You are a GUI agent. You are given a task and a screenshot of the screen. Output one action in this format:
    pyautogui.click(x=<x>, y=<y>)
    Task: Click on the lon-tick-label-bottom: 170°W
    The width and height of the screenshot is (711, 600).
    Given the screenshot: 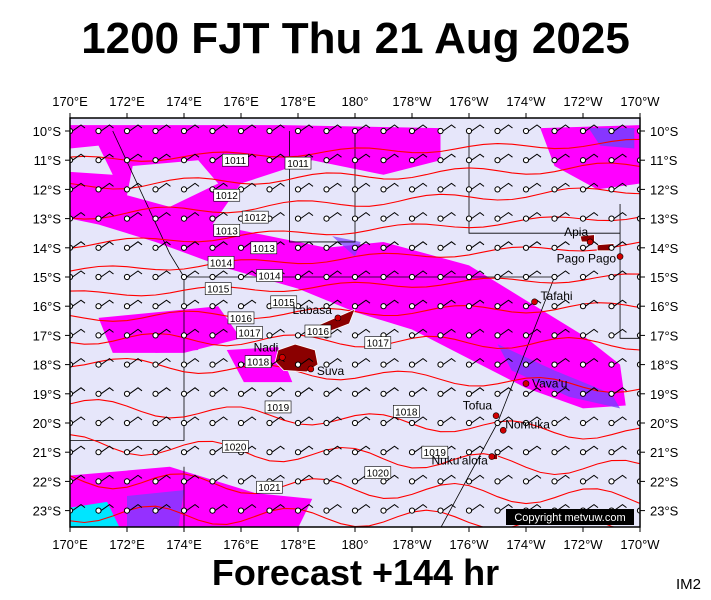 What is the action you would take?
    pyautogui.click(x=640, y=544)
    